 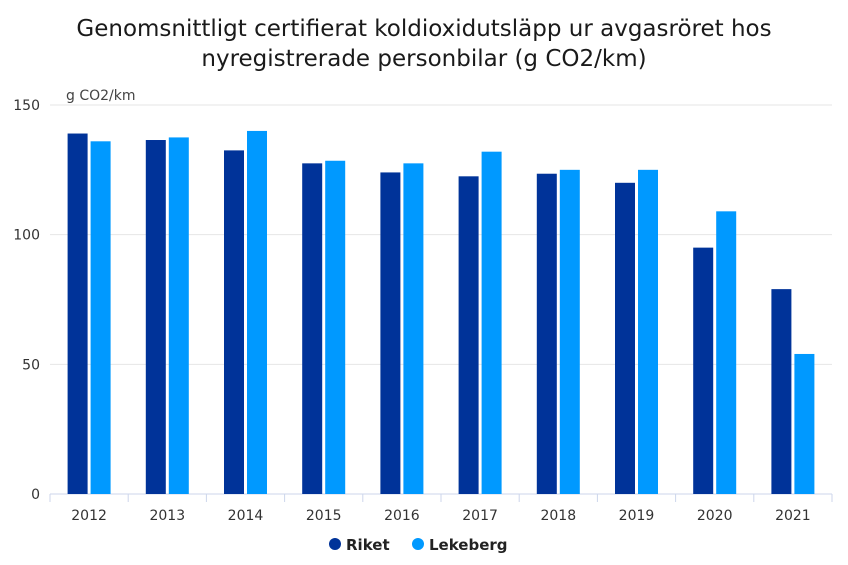 I want to click on bar-lekeberg-2021, so click(x=804, y=423).